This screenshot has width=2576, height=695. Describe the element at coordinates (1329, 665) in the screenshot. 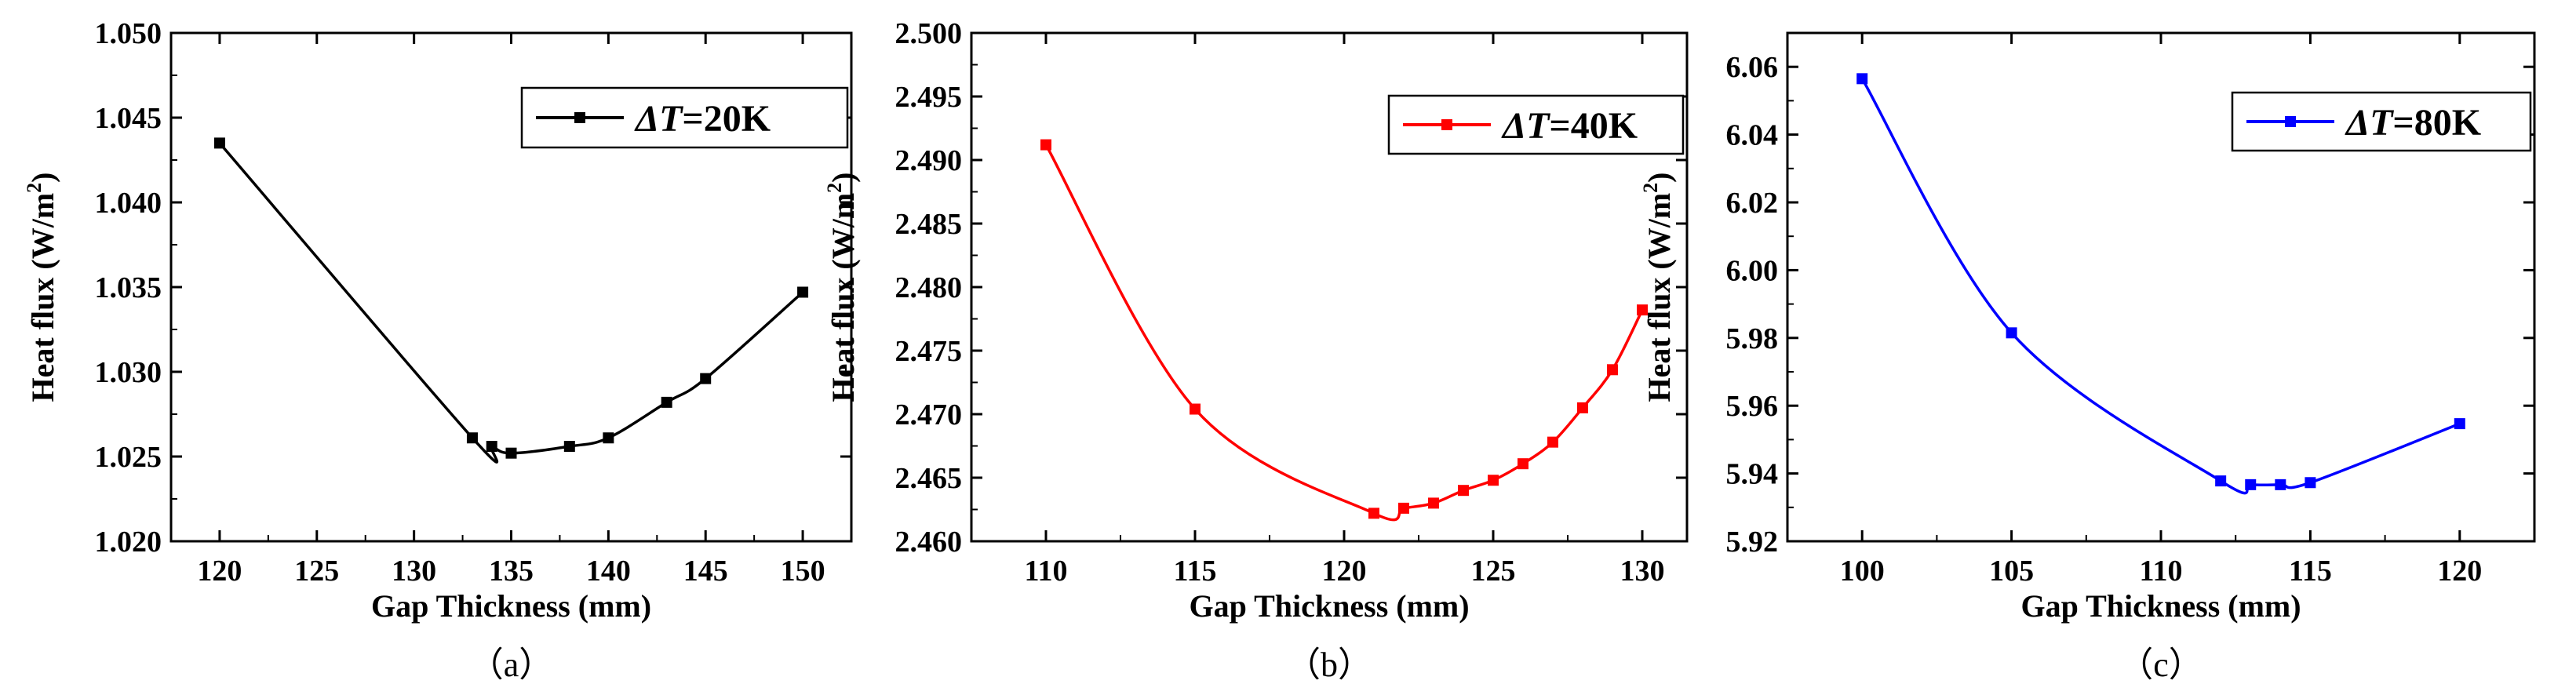

I see `panel-label: （b）` at that location.